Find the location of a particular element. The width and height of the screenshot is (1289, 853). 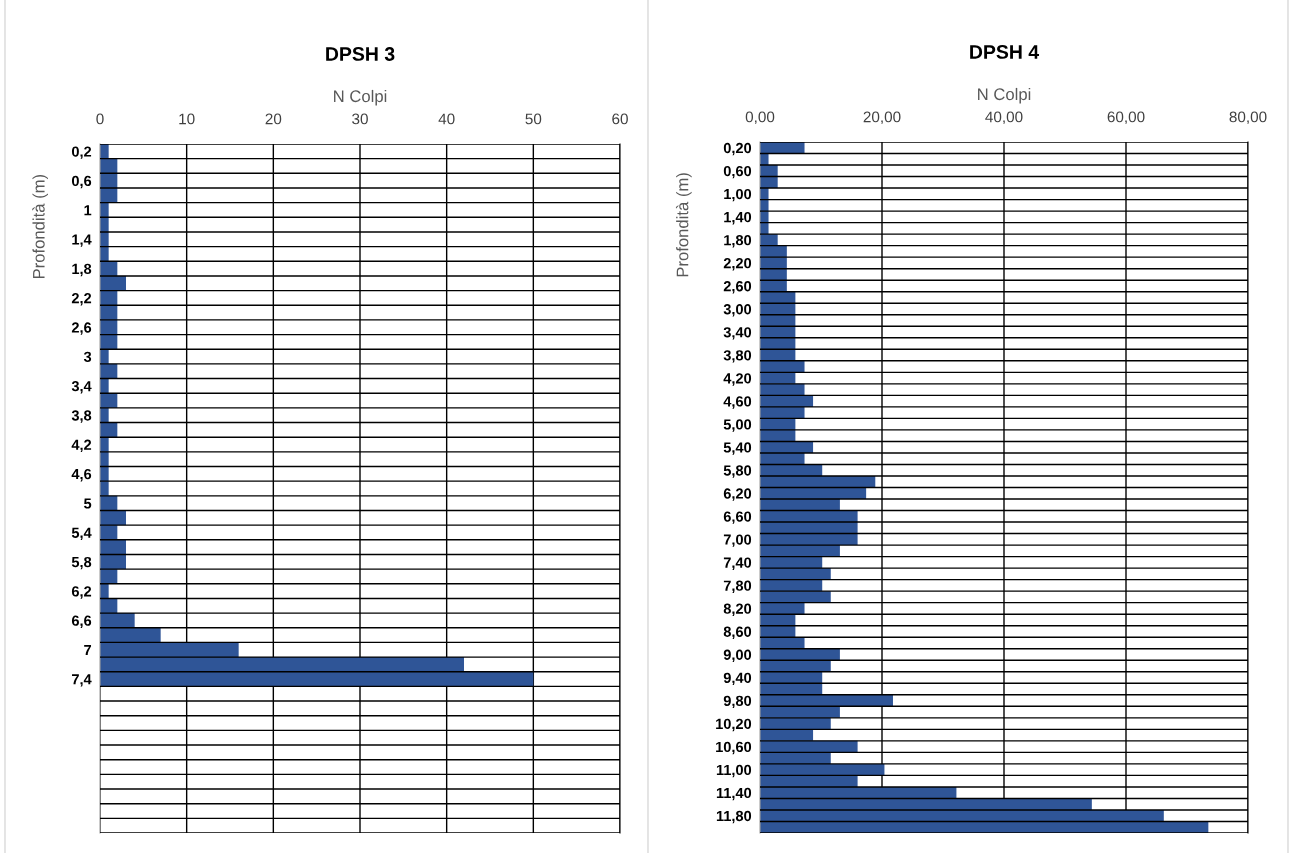

y-tick-label: 6,2 is located at coordinates (81, 592).